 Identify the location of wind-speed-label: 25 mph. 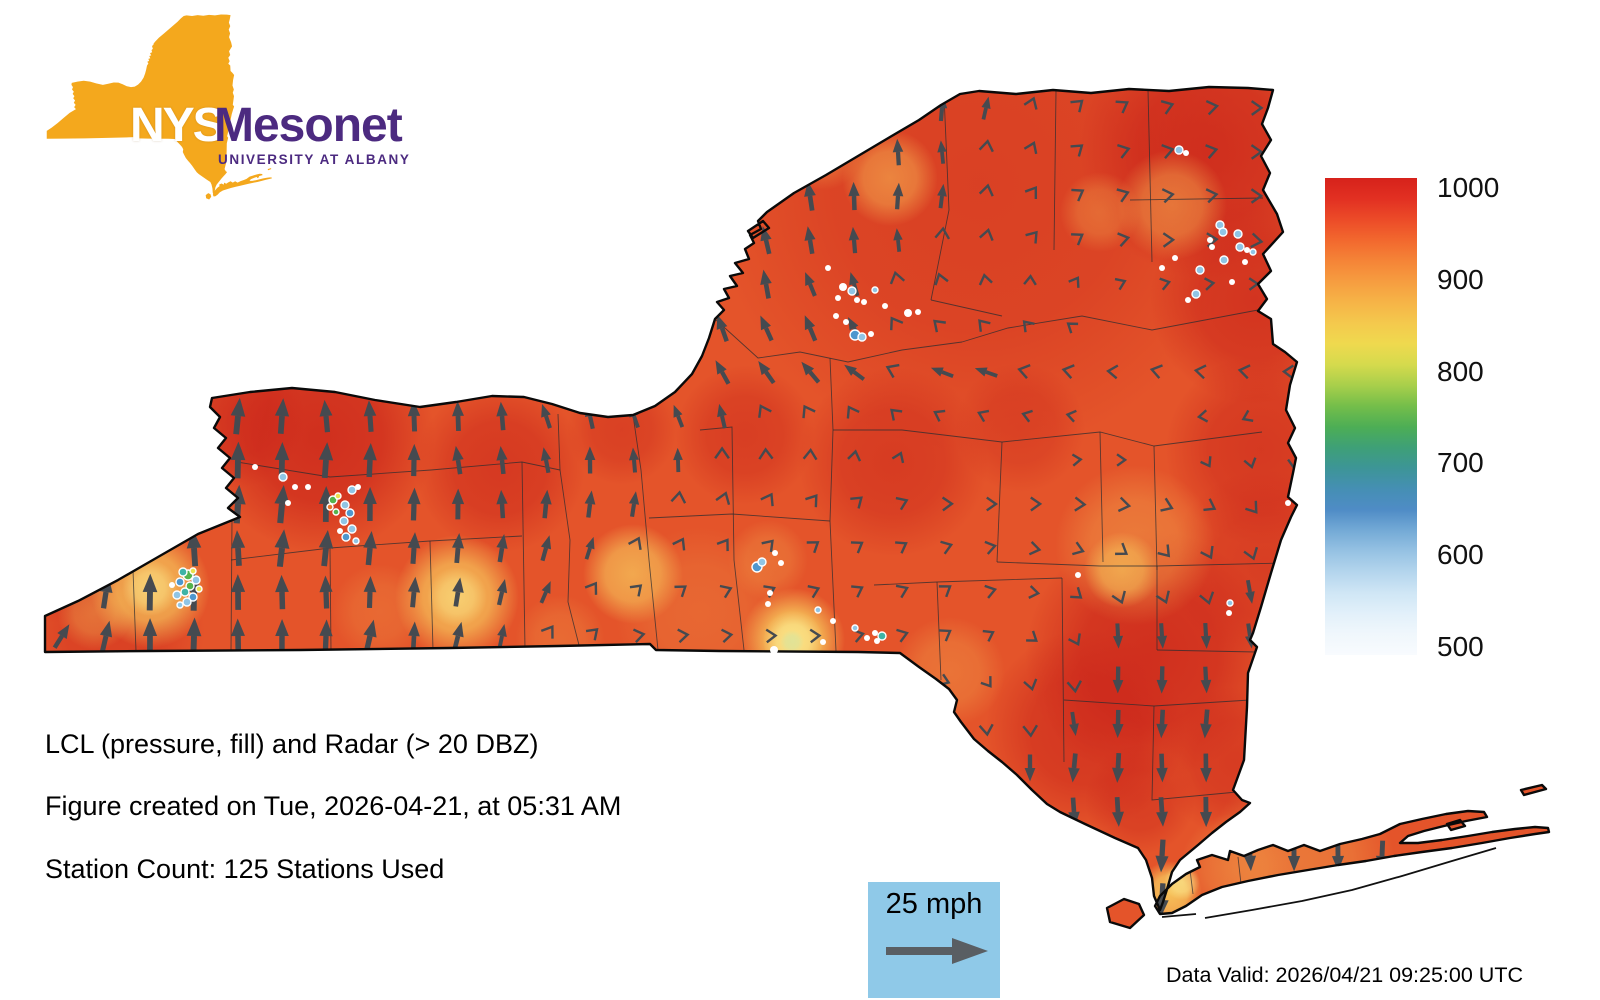
(934, 904).